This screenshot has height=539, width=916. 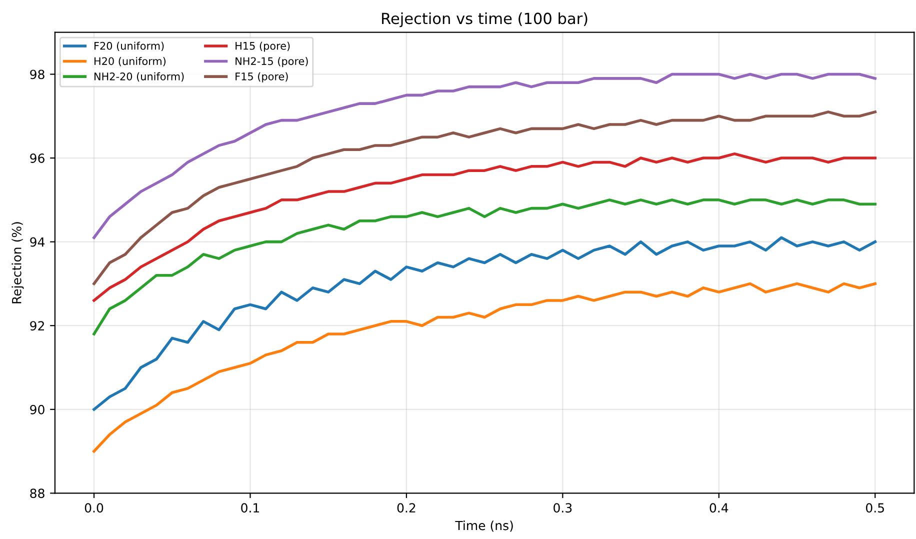 What do you see at coordinates (37, 493) in the screenshot?
I see `y-tick-label: 88` at bounding box center [37, 493].